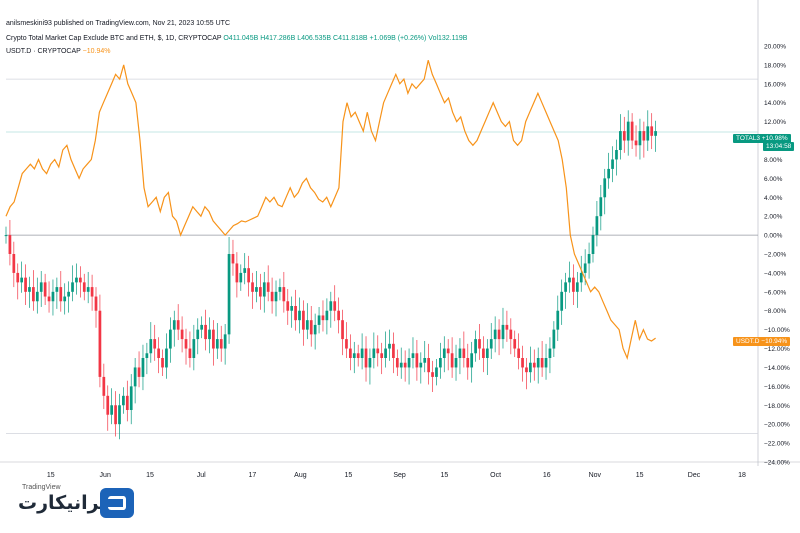 The height and width of the screenshot is (533, 800). I want to click on x-tick-label: Oct, so click(495, 475).